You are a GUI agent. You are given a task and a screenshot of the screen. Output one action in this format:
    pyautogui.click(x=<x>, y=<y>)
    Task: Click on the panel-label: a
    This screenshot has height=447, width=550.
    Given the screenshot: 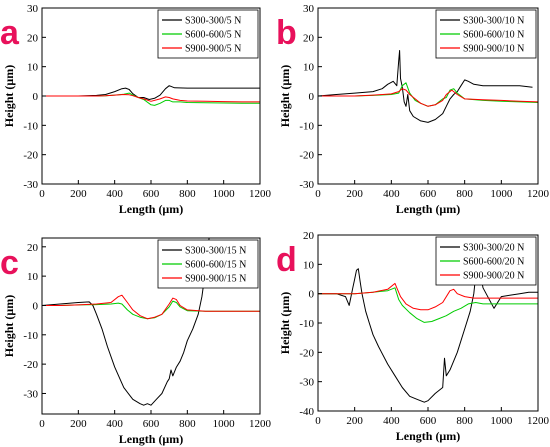 What is the action you would take?
    pyautogui.click(x=10, y=33)
    